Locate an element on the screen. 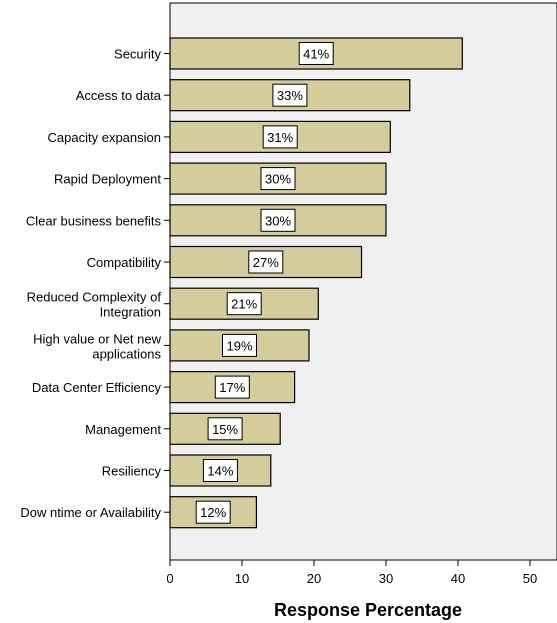 This screenshot has width=557, height=623. x-axis: 0 10 20 30 40 50 is located at coordinates (351, 573).